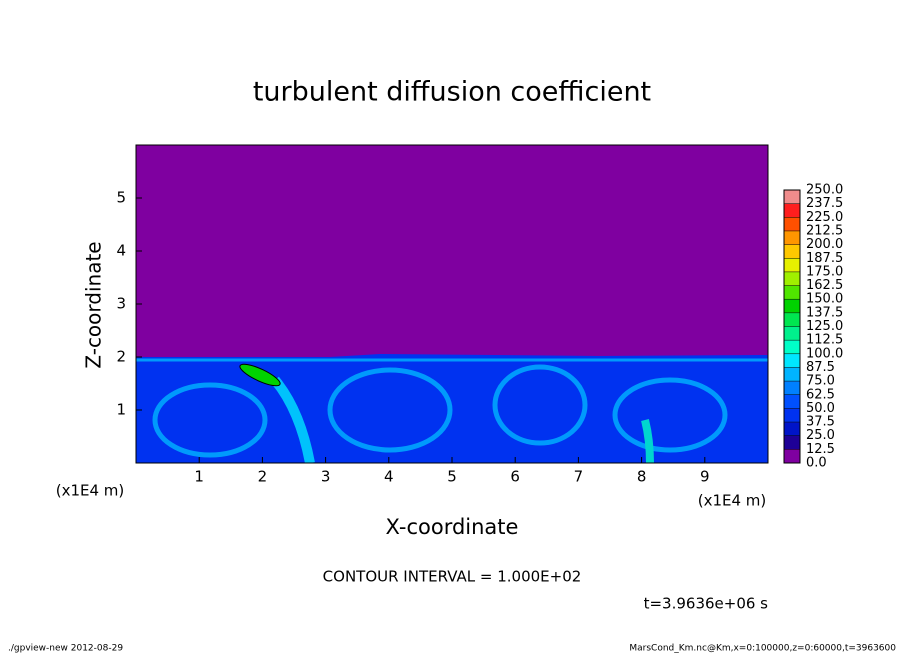 The height and width of the screenshot is (654, 904). I want to click on colorbar-label: 112.5, so click(824, 340).